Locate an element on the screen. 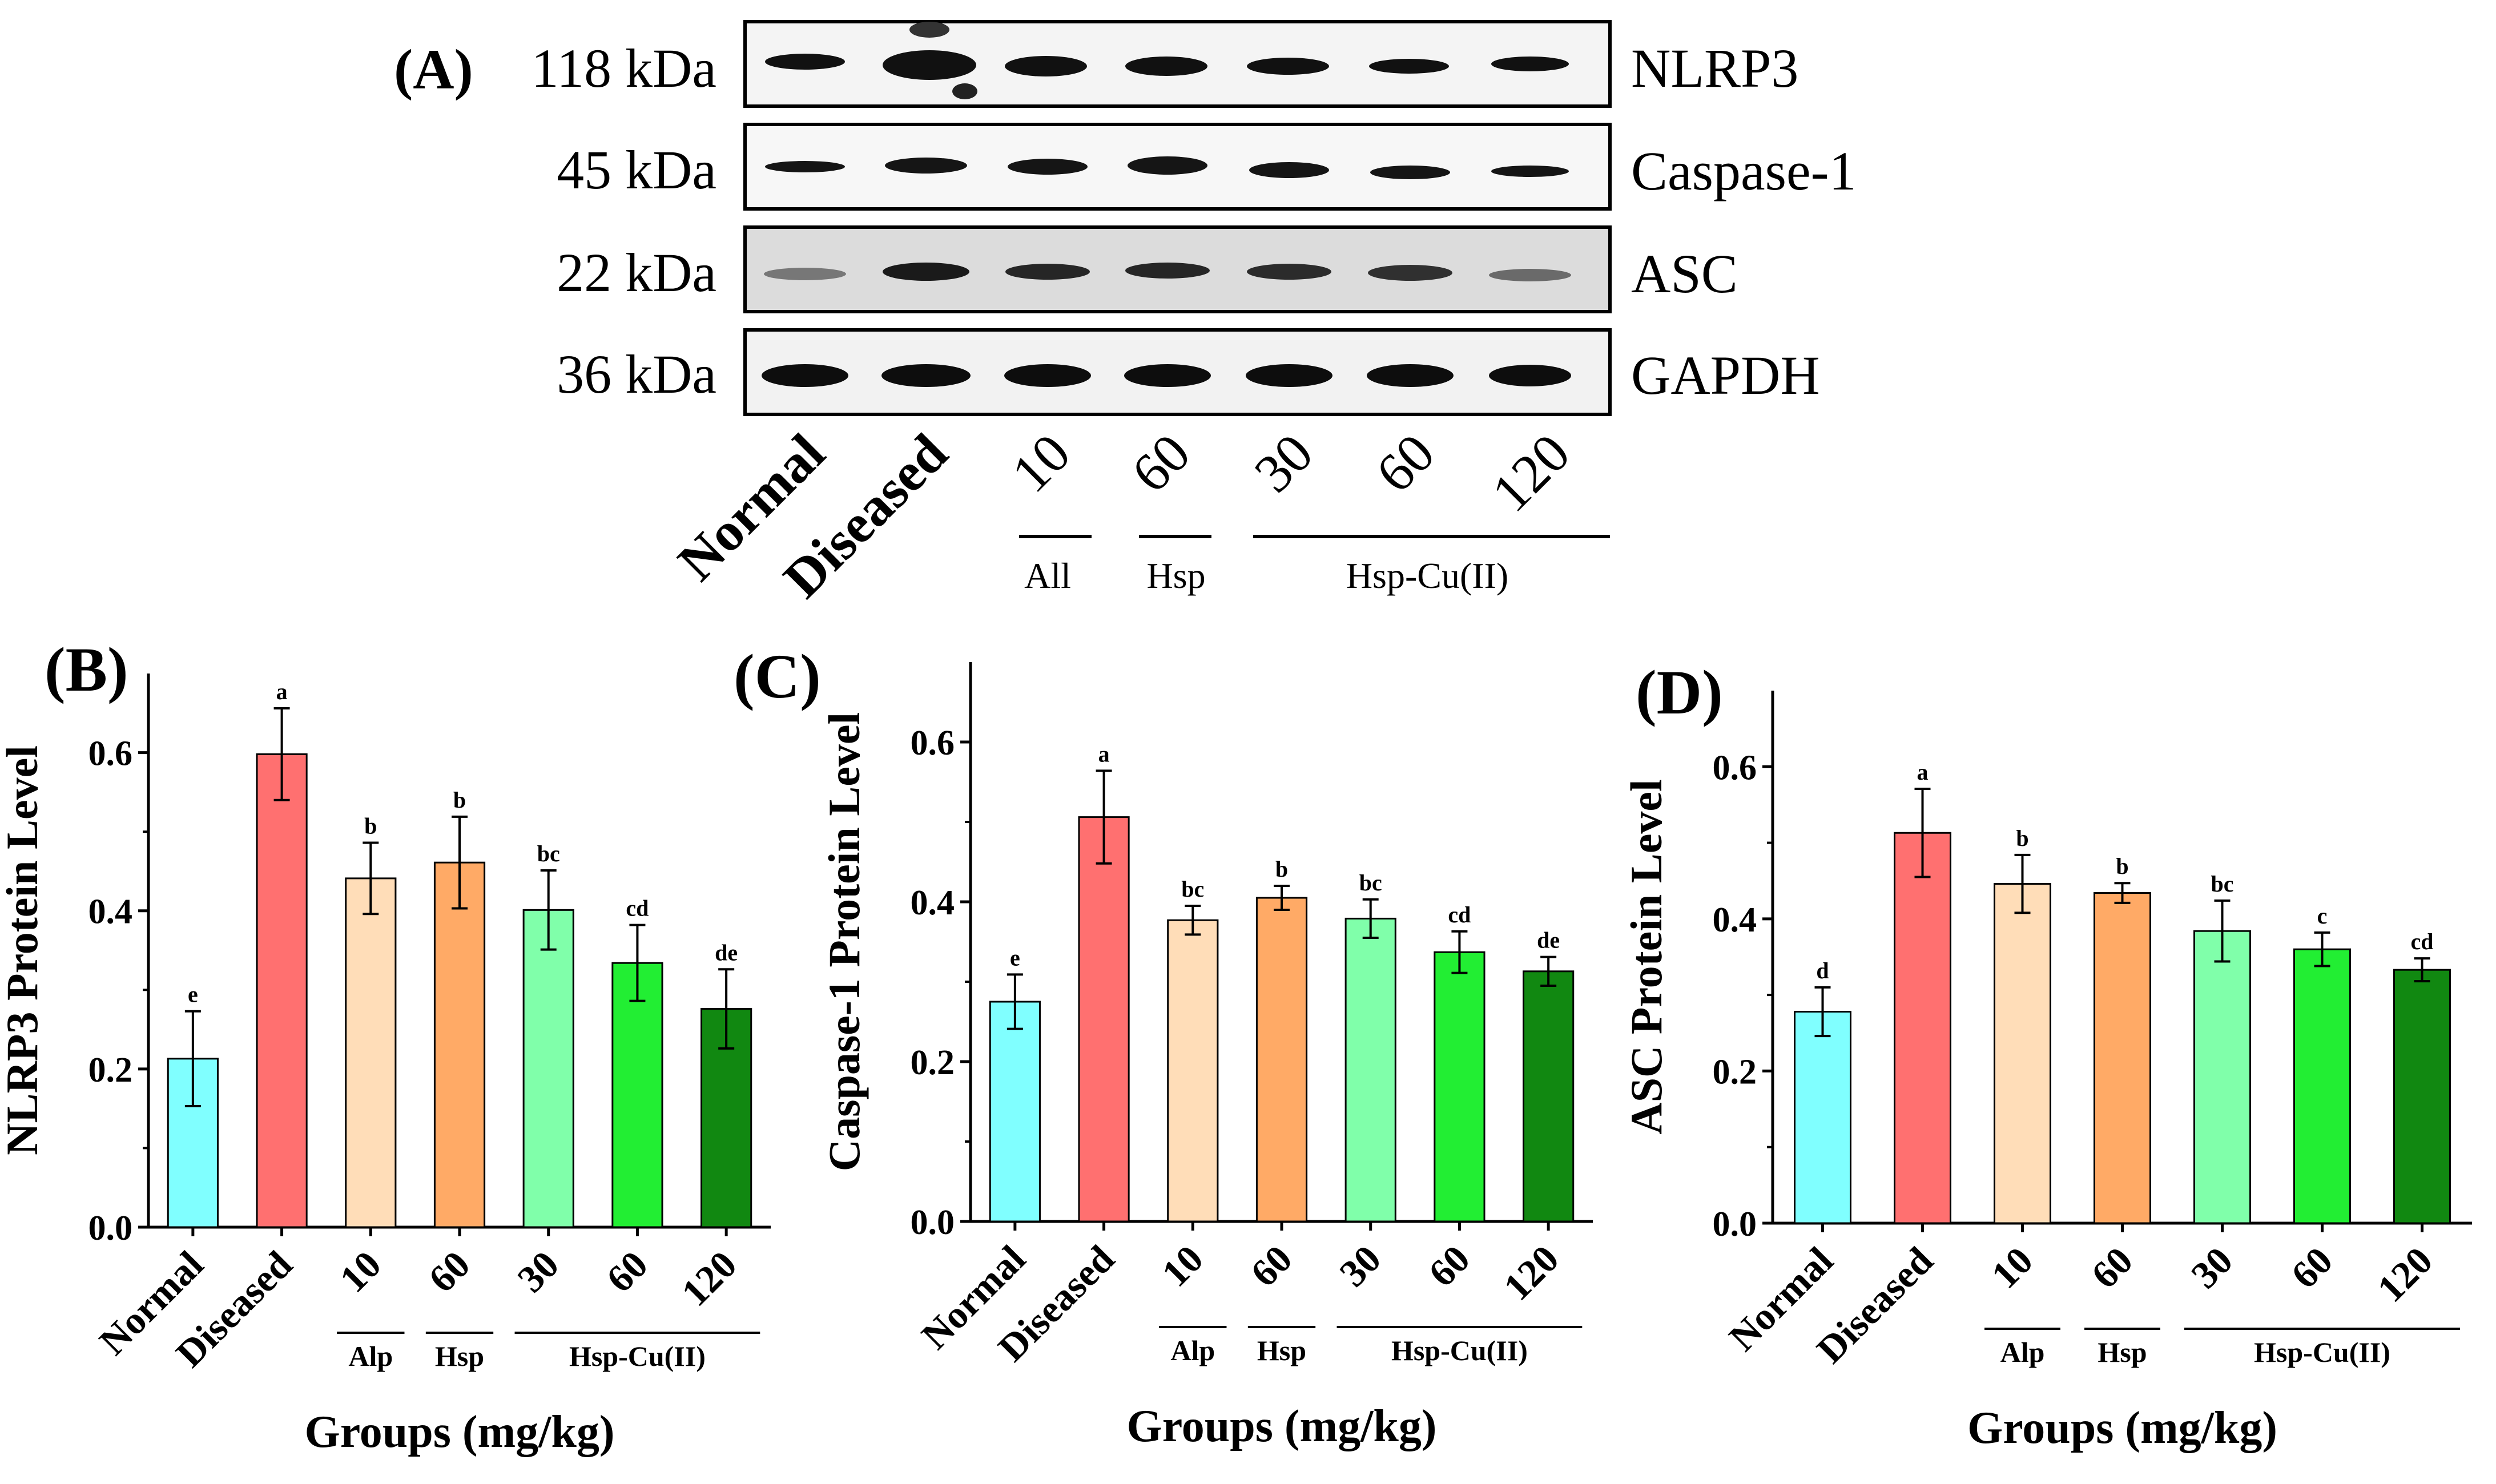 The image size is (2496, 1484). significance-letter: d is located at coordinates (1822, 970).